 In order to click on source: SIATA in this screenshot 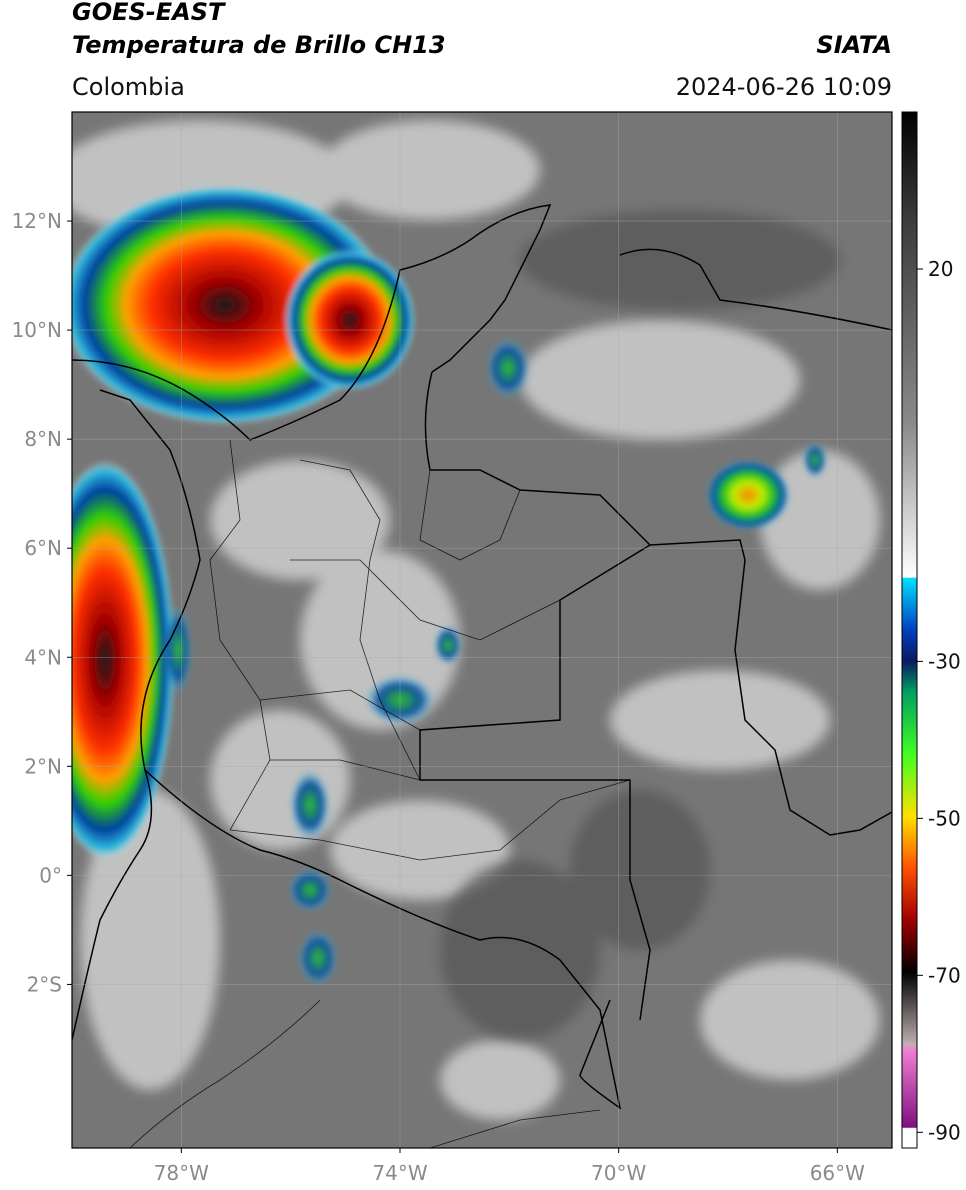, I will do `click(854, 45)`.